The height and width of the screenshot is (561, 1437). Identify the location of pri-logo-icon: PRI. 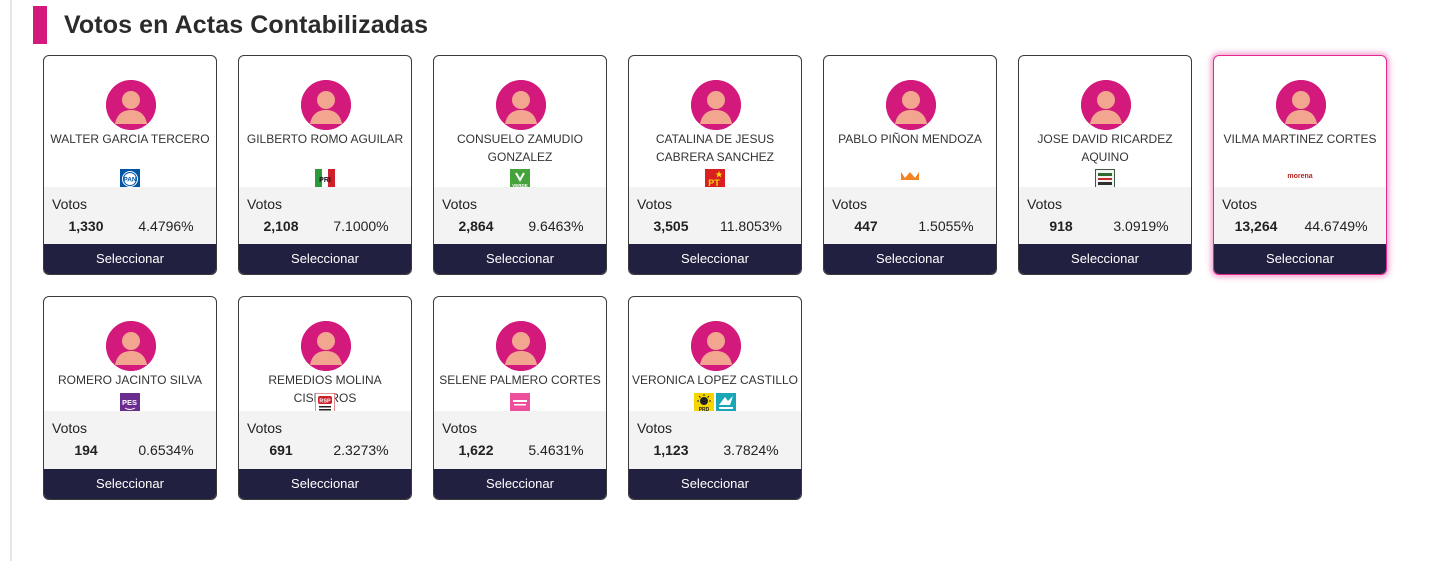
(325, 179).